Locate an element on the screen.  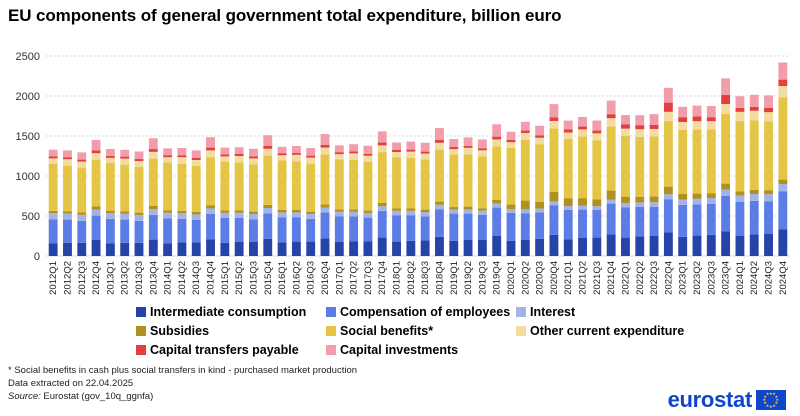
x-tick-label: 2021Q3 is located at coordinates (597, 278).